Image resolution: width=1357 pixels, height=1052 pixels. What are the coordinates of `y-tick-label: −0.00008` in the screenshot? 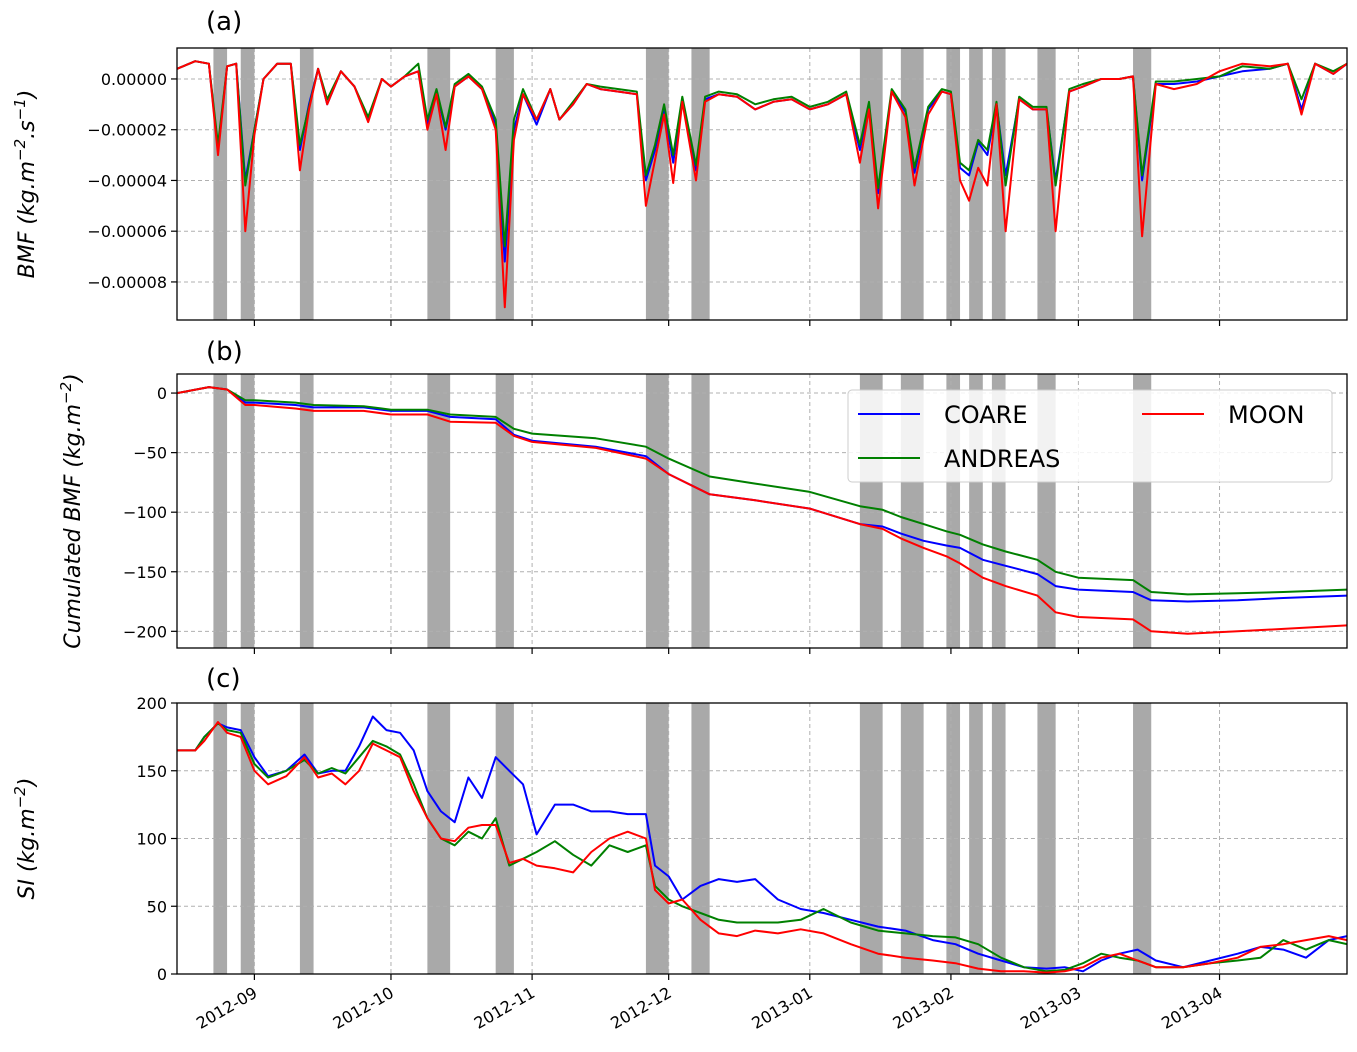 It's located at (127, 282).